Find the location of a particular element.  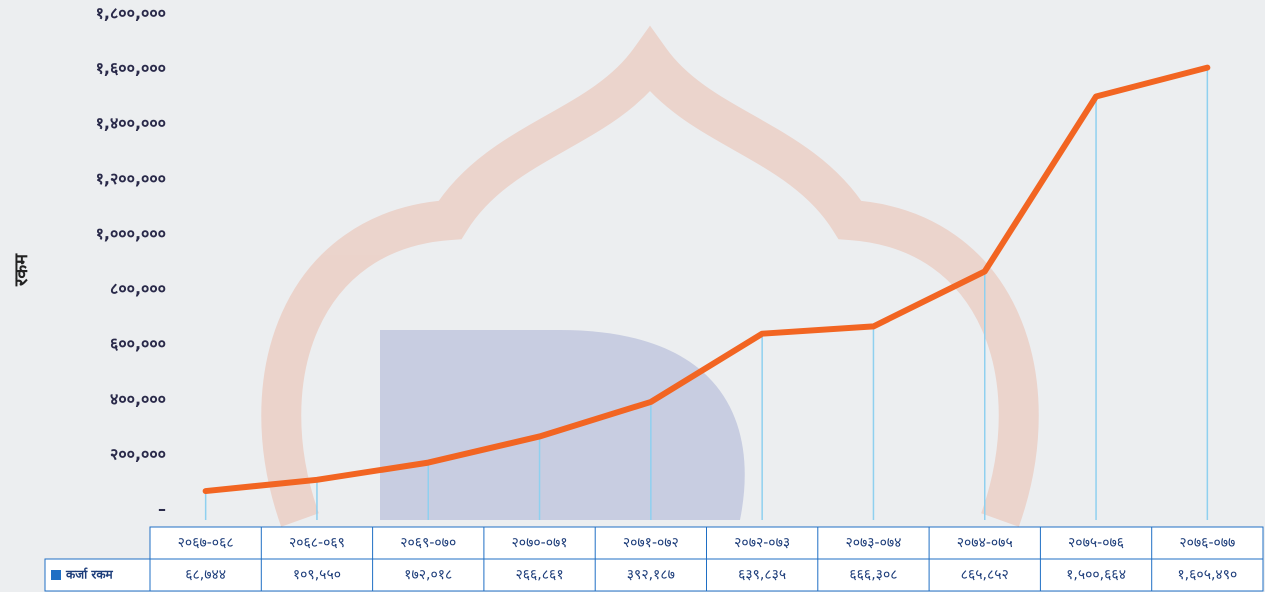

y-tick-label: २००,००० is located at coordinates (138, 453).